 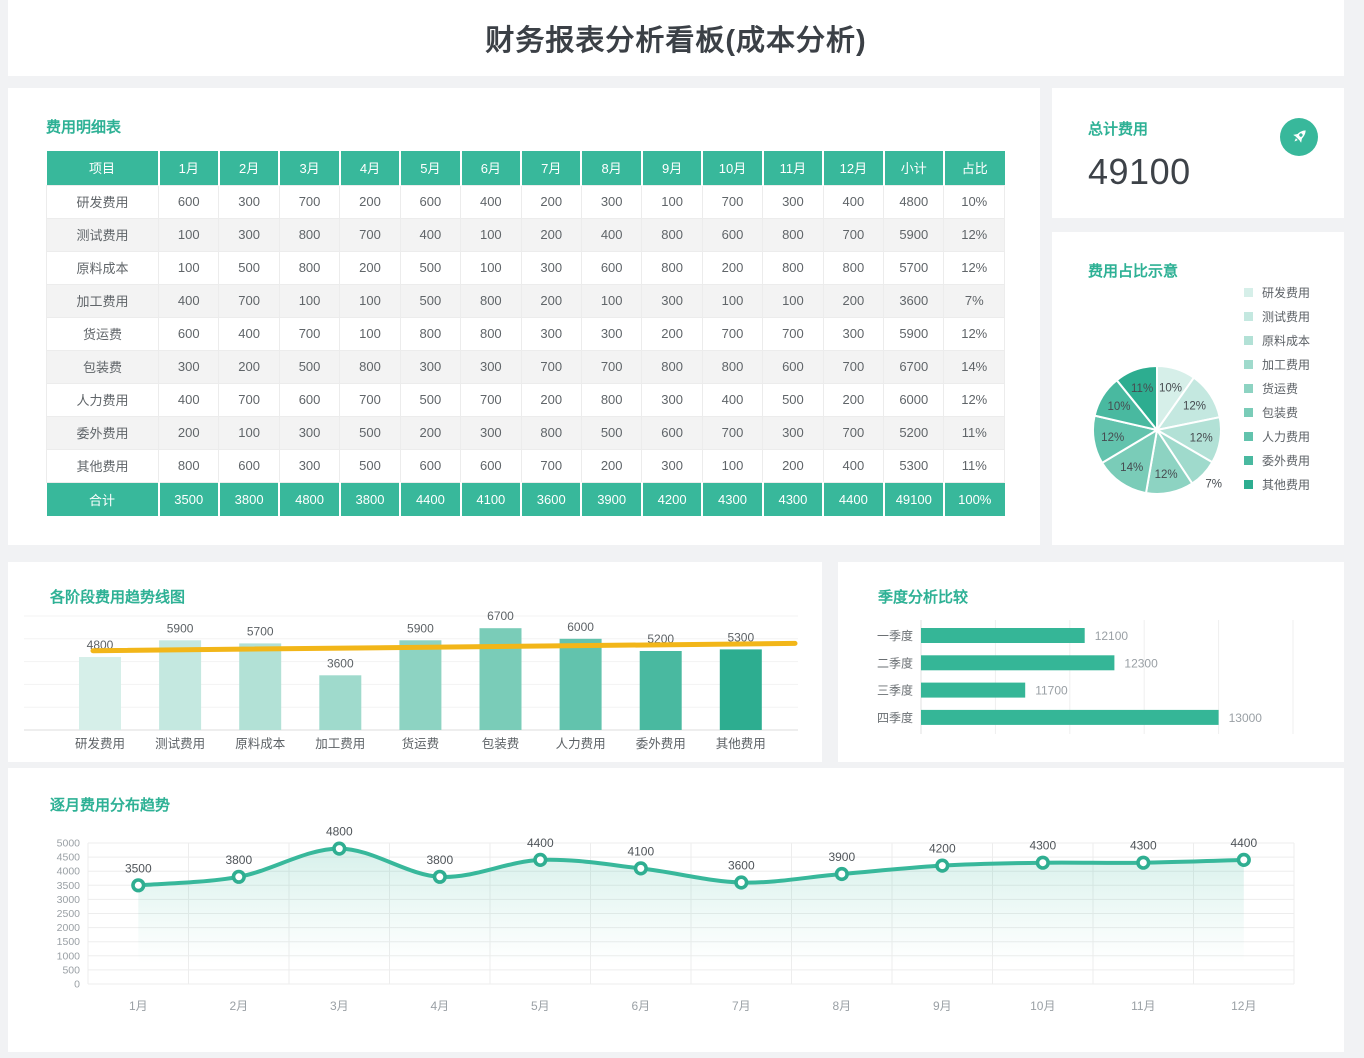 I want to click on table-cell: 3600, so click(x=914, y=300).